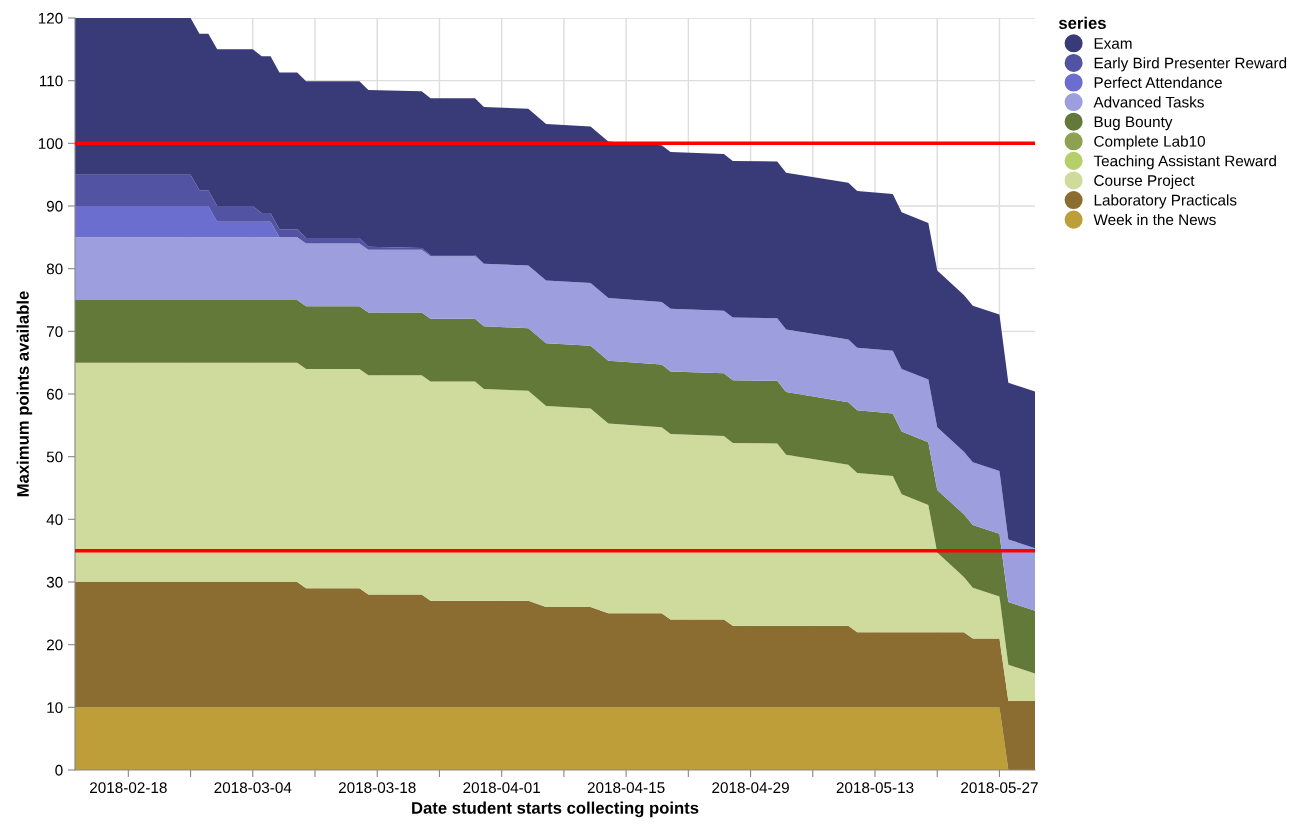 The width and height of the screenshot is (1314, 827). Describe the element at coordinates (1113, 43) in the screenshot. I see `legend-label: Exam` at that location.